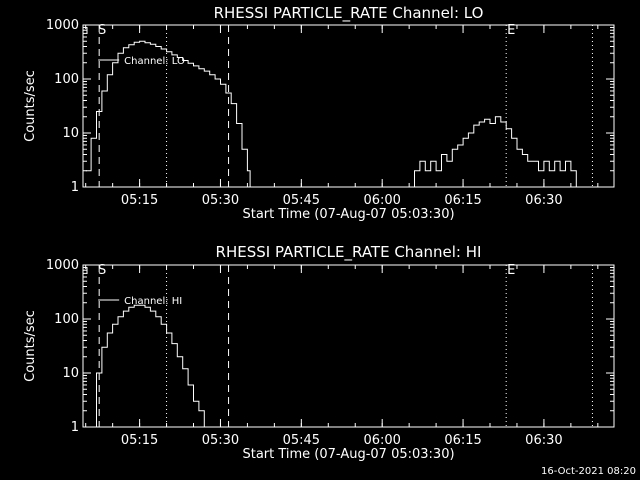  What do you see at coordinates (349, 252) in the screenshot?
I see `chart-title: RHESSI PARTICLE_RATE Channel: HI` at bounding box center [349, 252].